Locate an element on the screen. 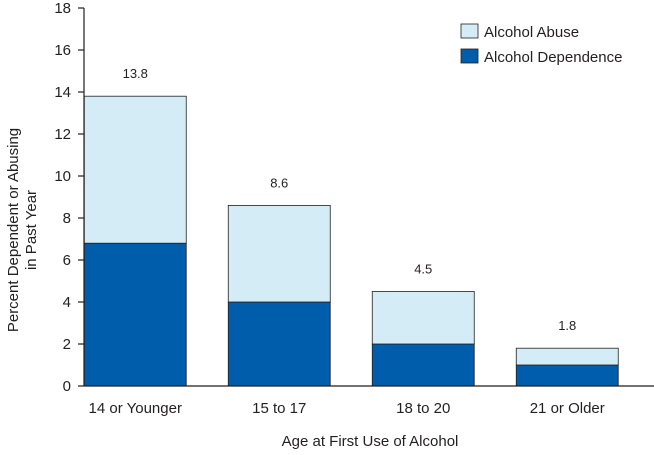 This screenshot has width=654, height=455. y-tick-label: 18 is located at coordinates (62, 8).